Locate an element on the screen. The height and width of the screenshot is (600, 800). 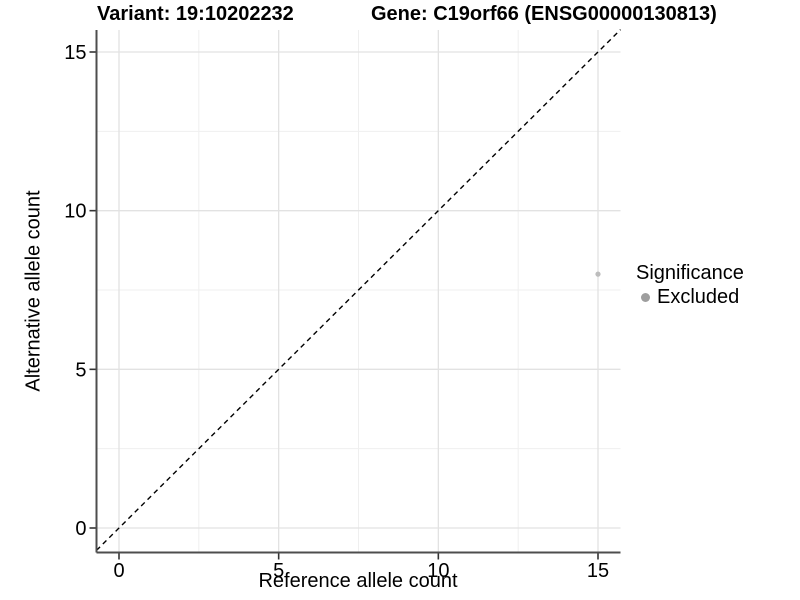
y-tick-label: 0 is located at coordinates (80, 529).